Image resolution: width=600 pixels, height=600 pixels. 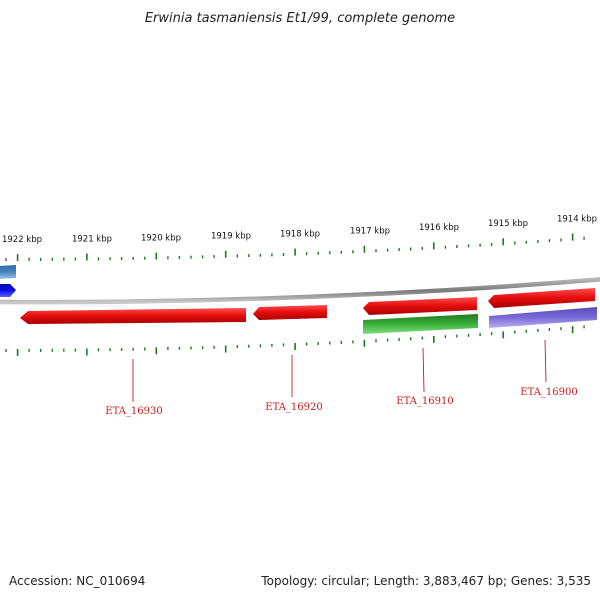 I want to click on gene-arrow-edge-blue, so click(x=8, y=290).